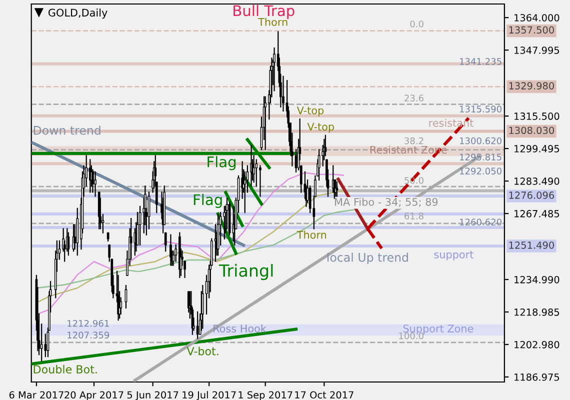 The image size is (570, 400). Describe the element at coordinates (417, 24) in the screenshot. I see `annotation: 0.0` at that location.